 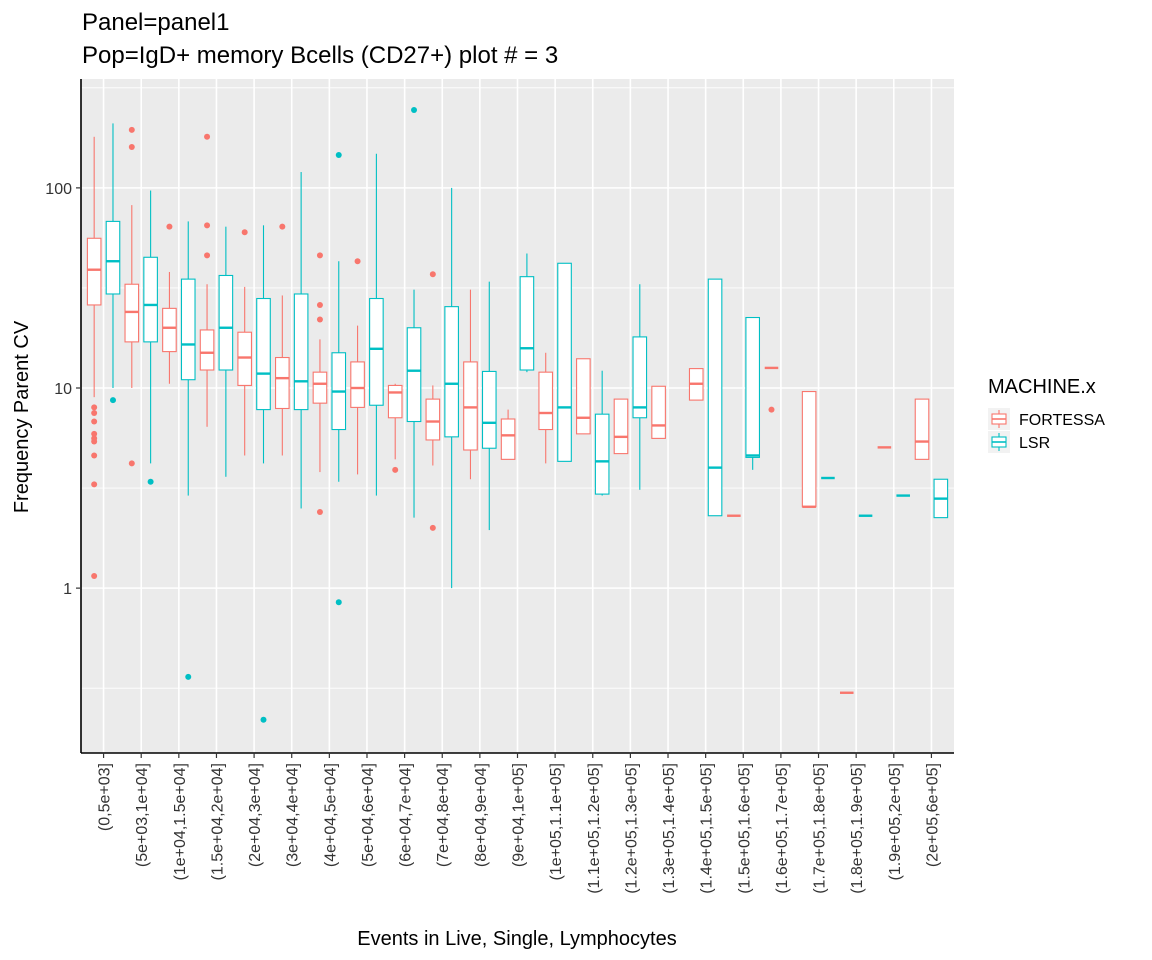 What do you see at coordinates (293, 815) in the screenshot?
I see `x-tick-label: (3e+04,4e+04]` at bounding box center [293, 815].